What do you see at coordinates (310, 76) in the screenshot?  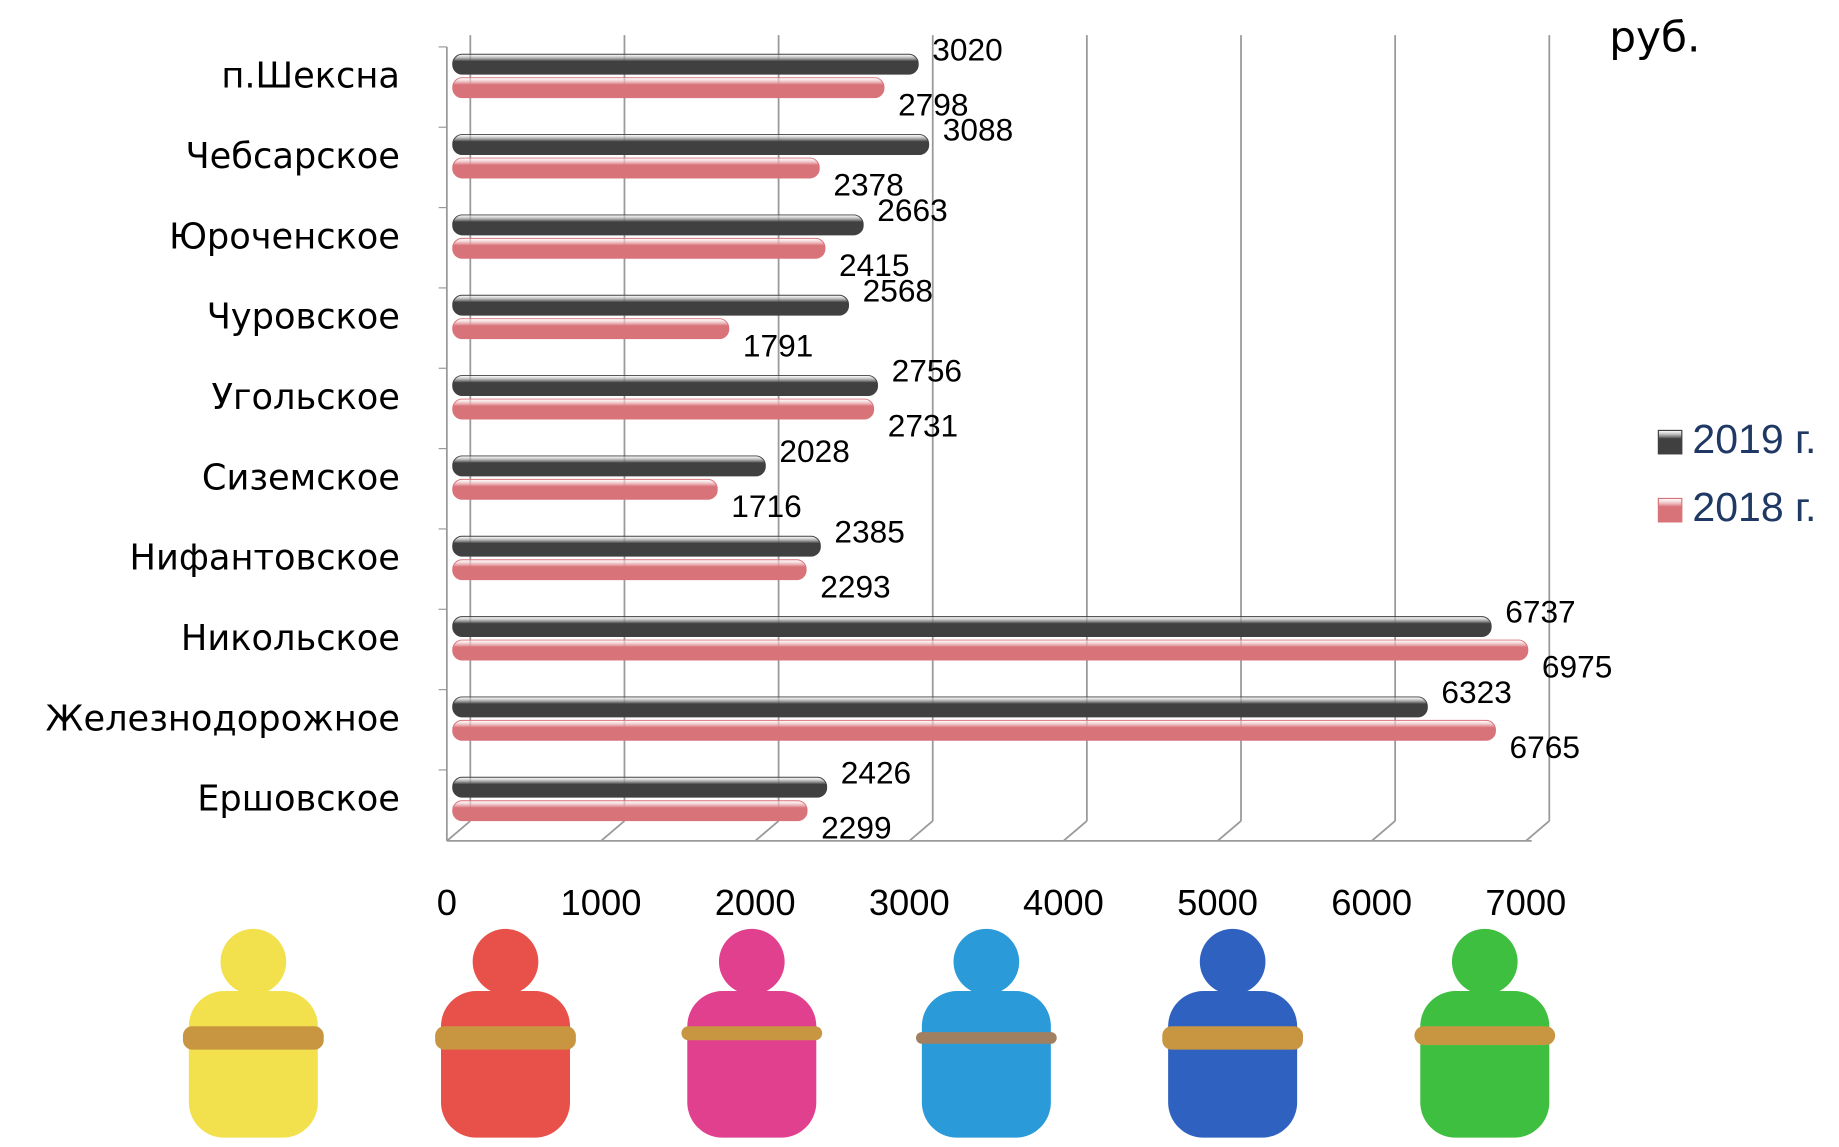 I see `y-tick-label: п.Шексна` at bounding box center [310, 76].